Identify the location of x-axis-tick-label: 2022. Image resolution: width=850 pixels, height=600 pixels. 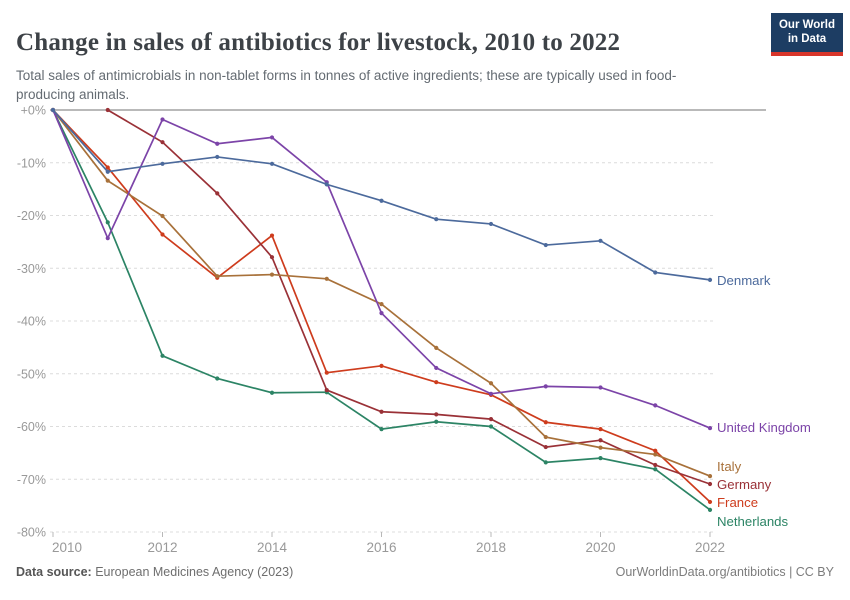
(710, 547).